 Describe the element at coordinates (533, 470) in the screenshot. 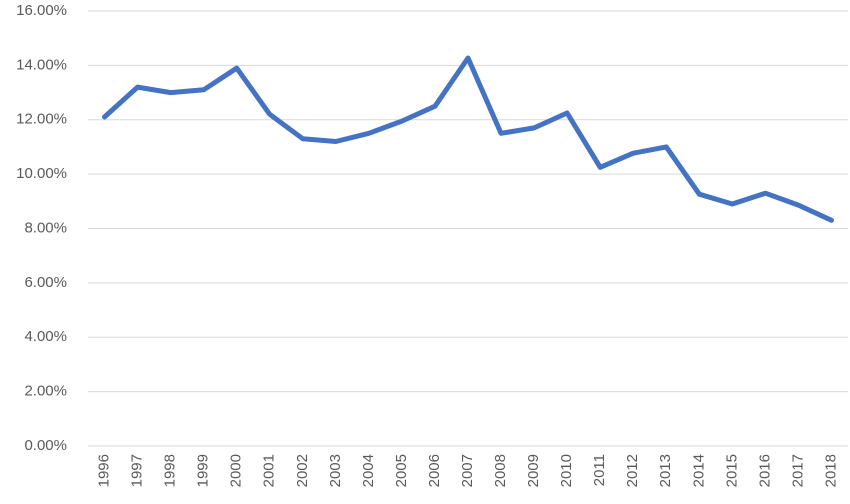

I see `x-tick-label: 2009` at that location.